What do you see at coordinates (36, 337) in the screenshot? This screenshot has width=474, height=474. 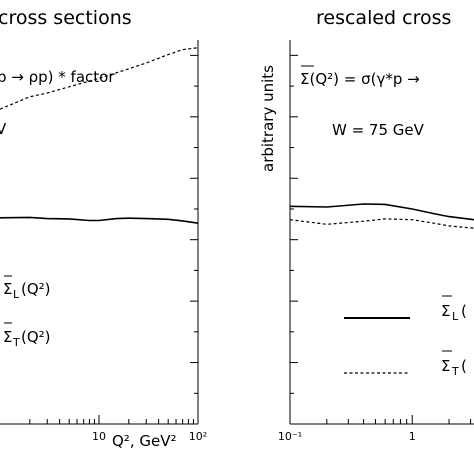 I see `left-legend-t-tail: (Q²)` at bounding box center [36, 337].